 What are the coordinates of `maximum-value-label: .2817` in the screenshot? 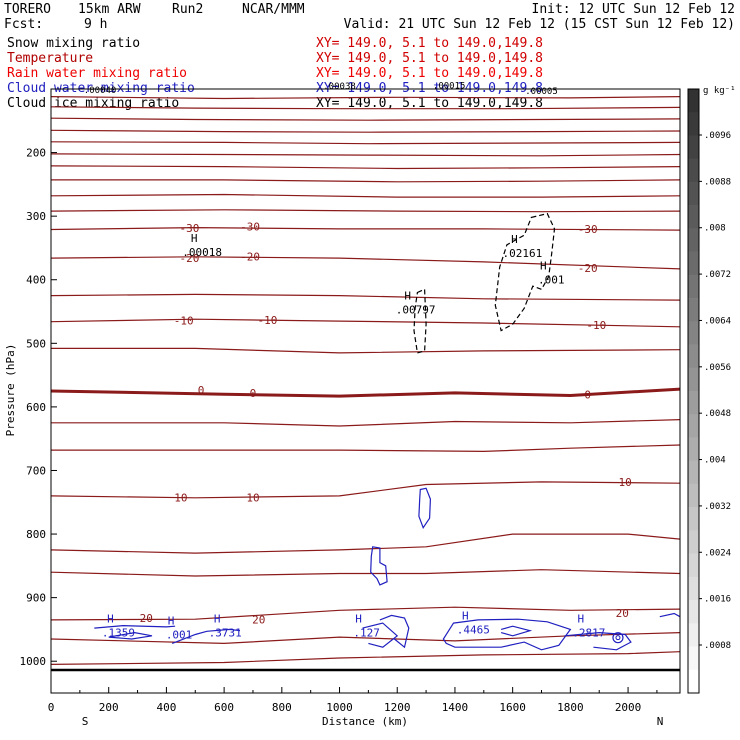 It's located at (588, 633).